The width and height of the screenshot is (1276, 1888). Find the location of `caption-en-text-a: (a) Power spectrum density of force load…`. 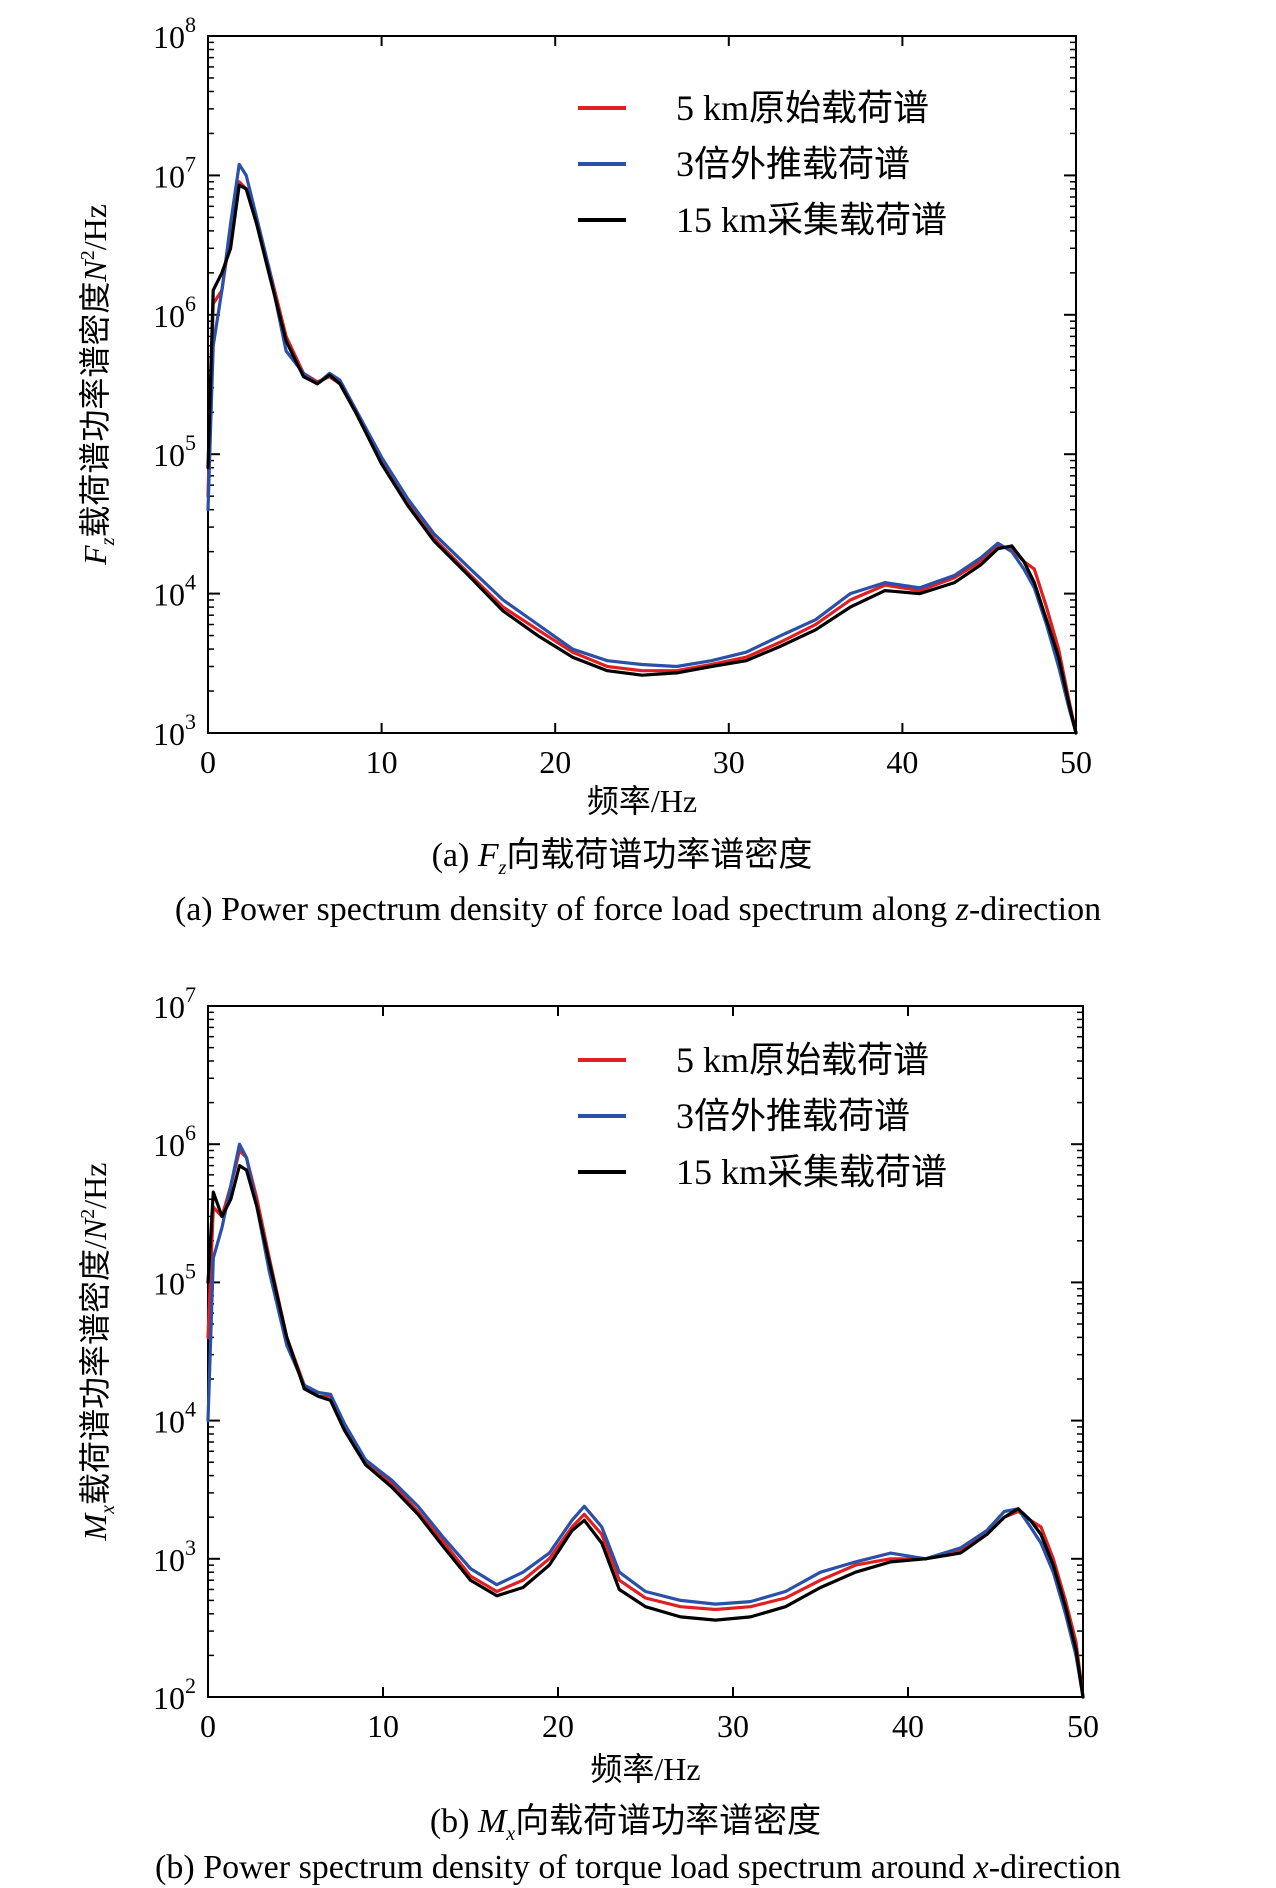

caption-en-text-a: (a) Power spectrum density of force load… is located at coordinates (565, 909).